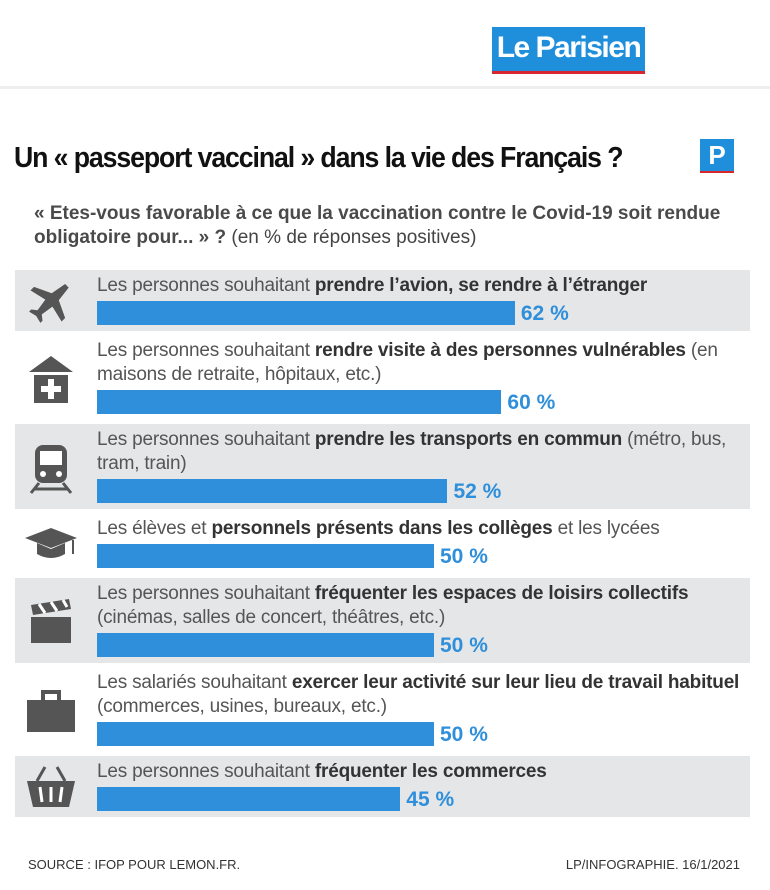 This screenshot has width=770, height=890. I want to click on category-text: (en maisons de retraite, hôpitaux, etc.), so click(407, 362).